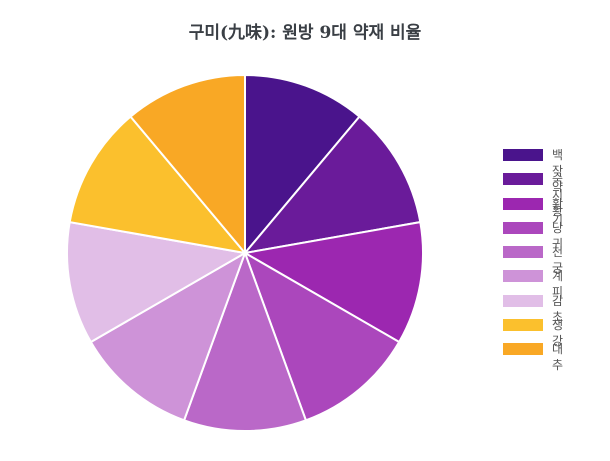 The width and height of the screenshot is (610, 461). Describe the element at coordinates (302, 164) in the screenshot. I see `pie-slice-백작약` at that location.